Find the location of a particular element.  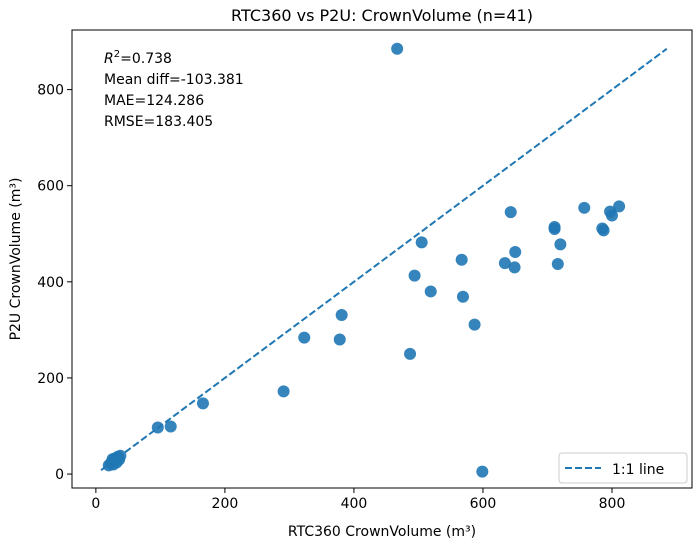

y-tick-label: 200 is located at coordinates (50, 379).